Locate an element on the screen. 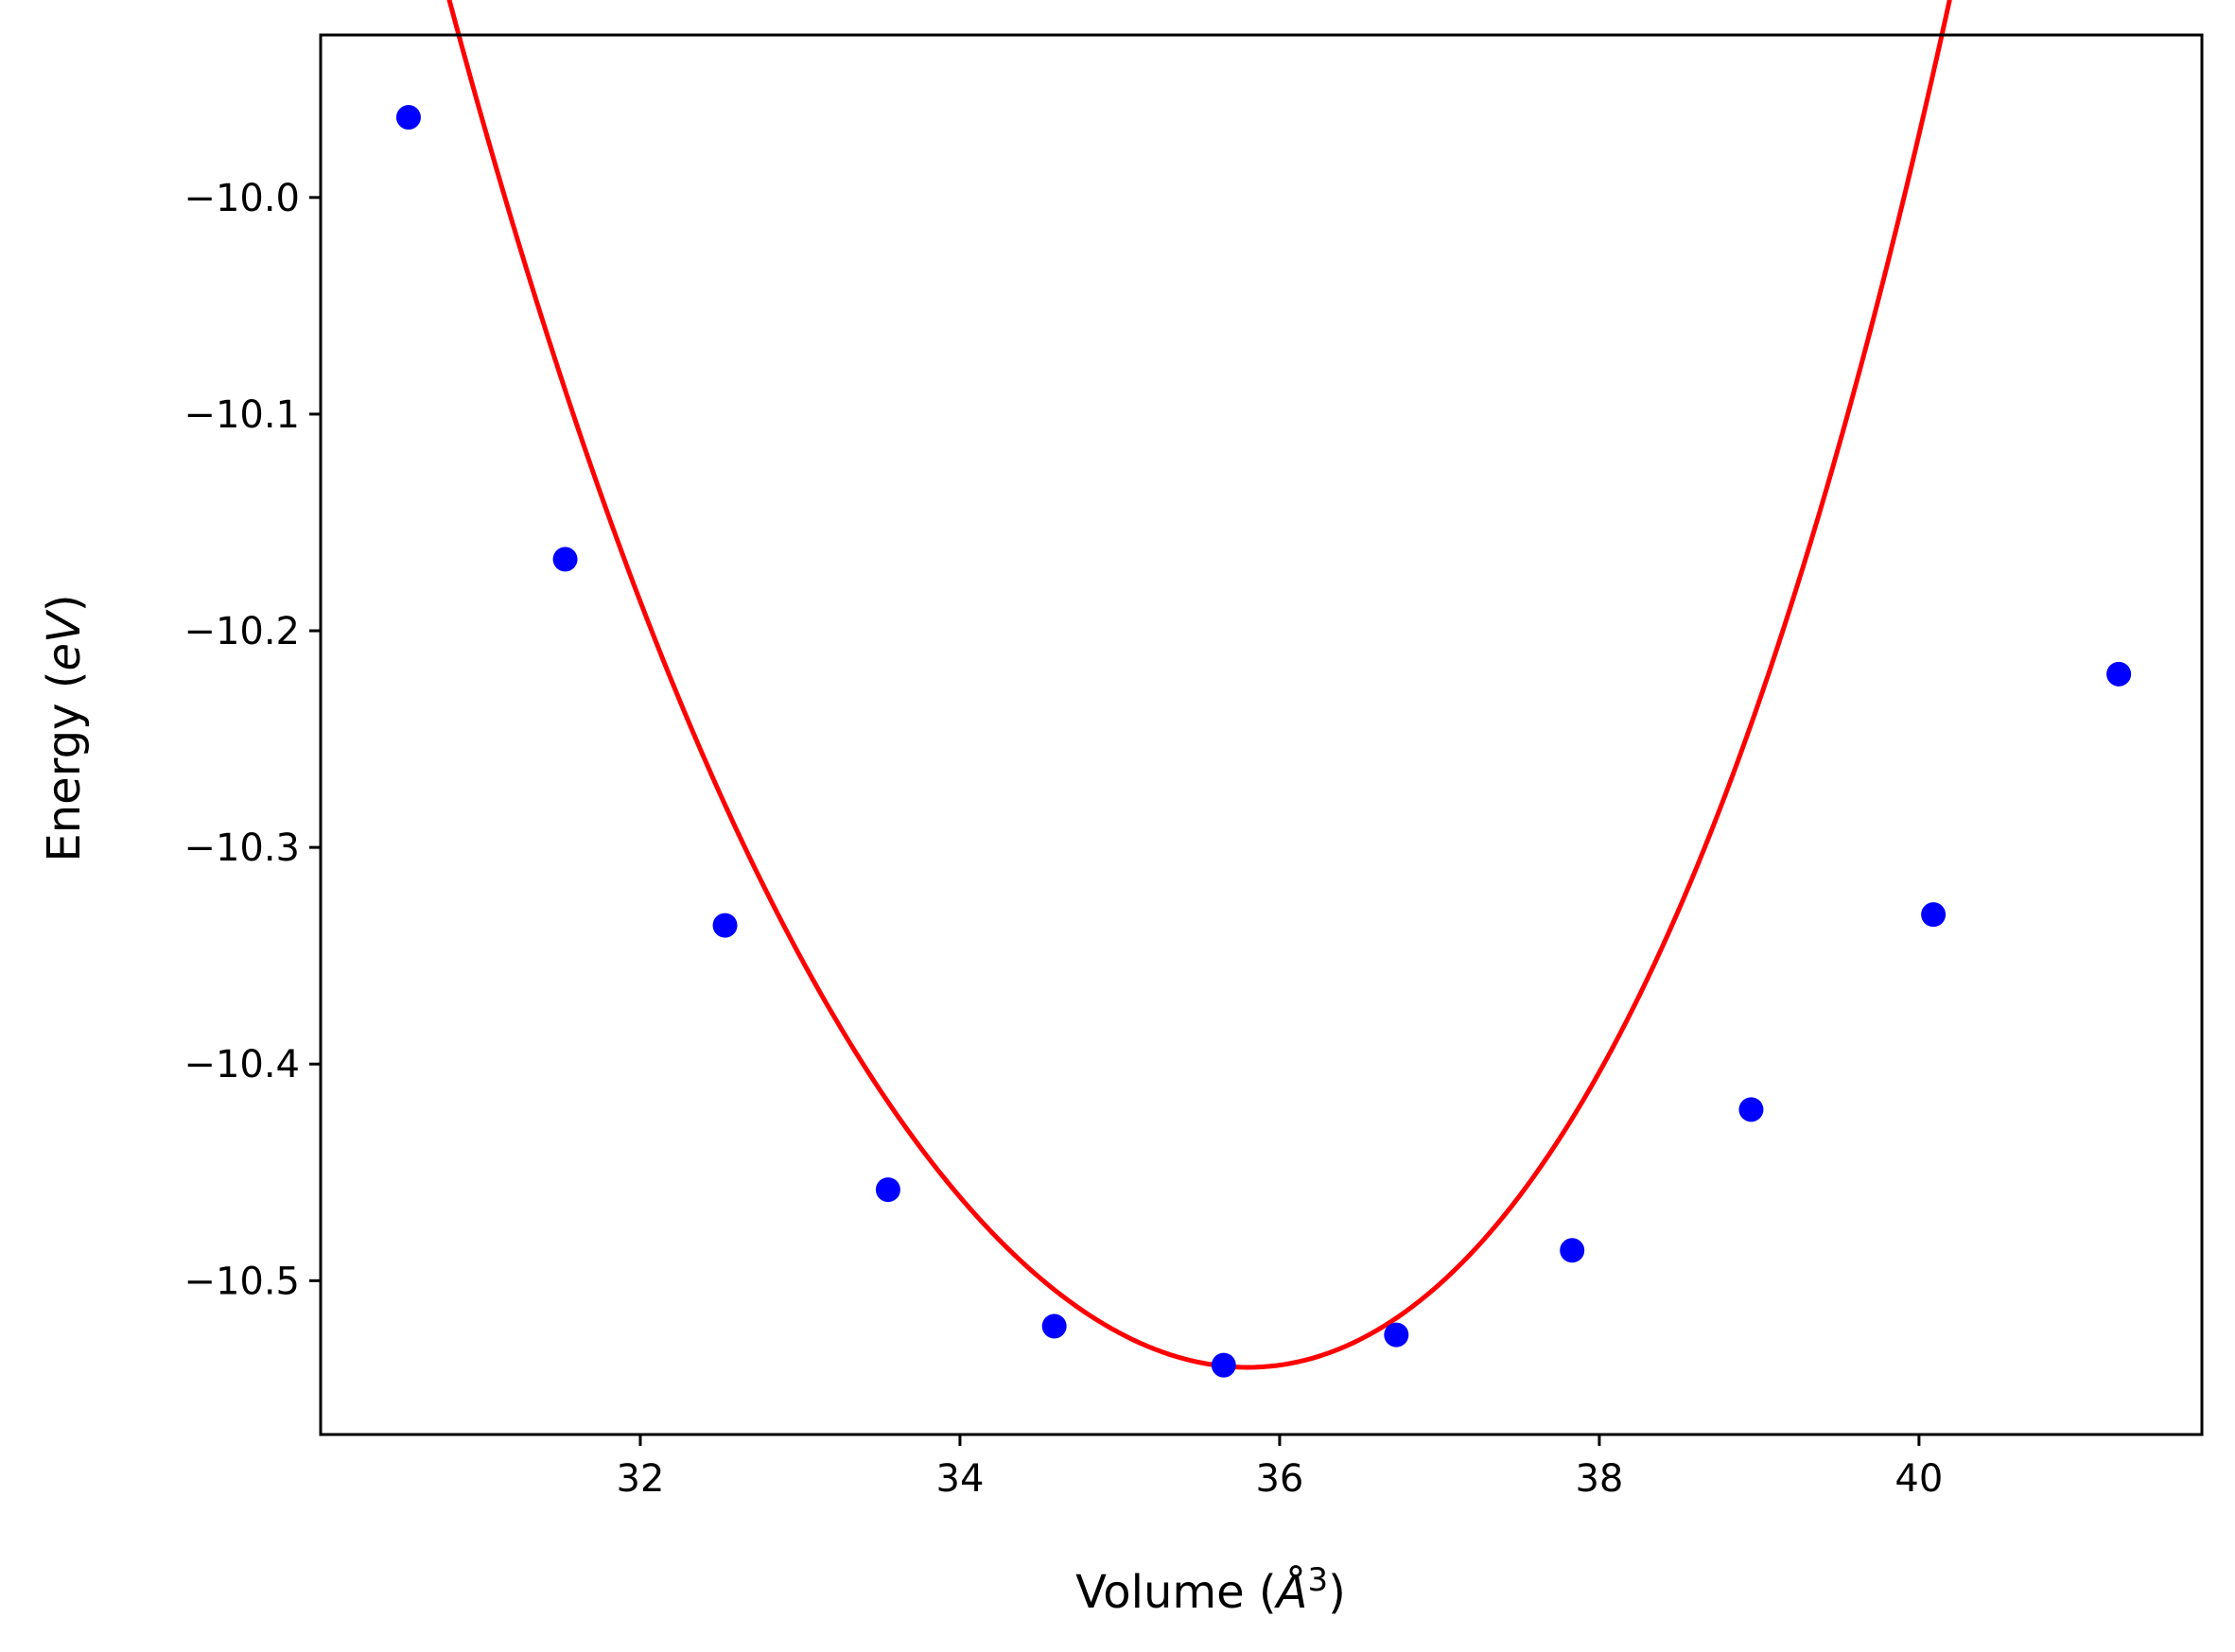  x-tick-label: 40 is located at coordinates (1919, 1479).